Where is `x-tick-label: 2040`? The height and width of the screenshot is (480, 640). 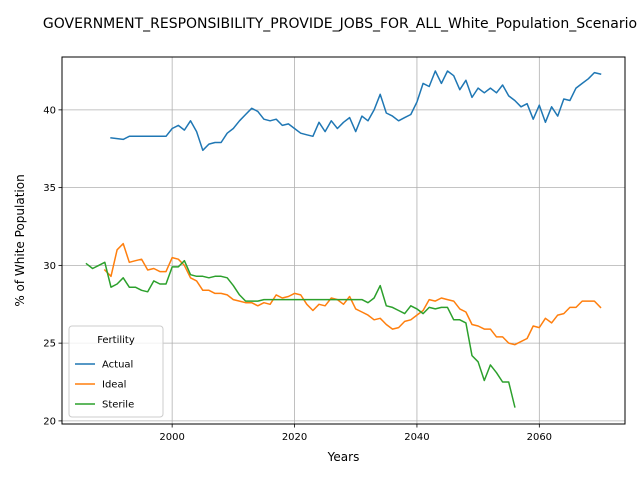 x-tick-label: 2040 is located at coordinates (416, 437).